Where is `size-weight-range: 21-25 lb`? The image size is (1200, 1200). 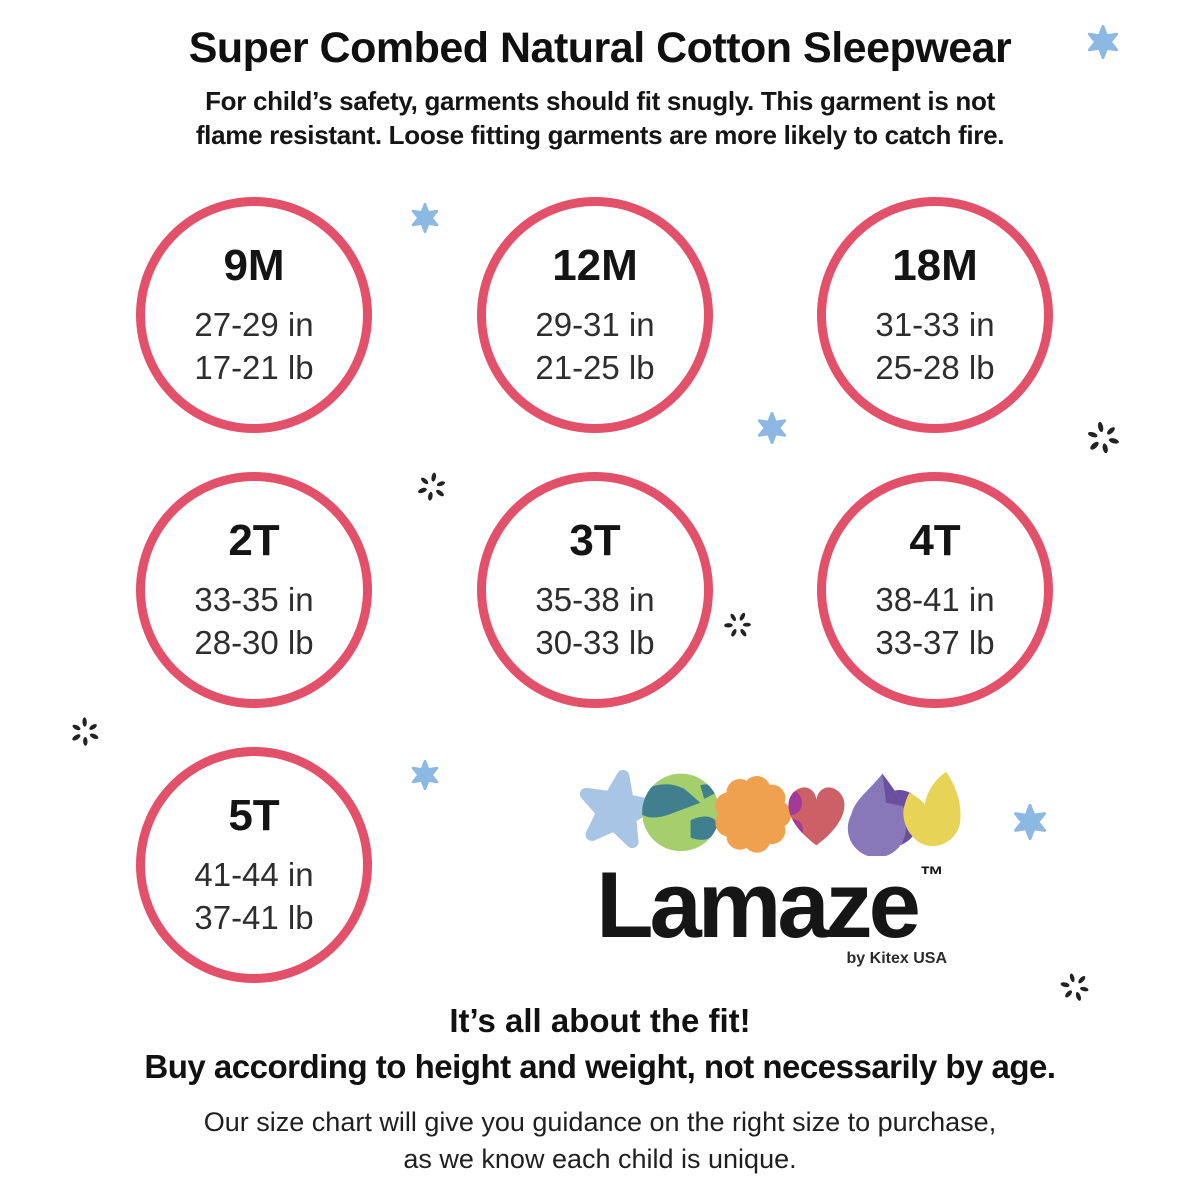 size-weight-range: 21-25 lb is located at coordinates (595, 367).